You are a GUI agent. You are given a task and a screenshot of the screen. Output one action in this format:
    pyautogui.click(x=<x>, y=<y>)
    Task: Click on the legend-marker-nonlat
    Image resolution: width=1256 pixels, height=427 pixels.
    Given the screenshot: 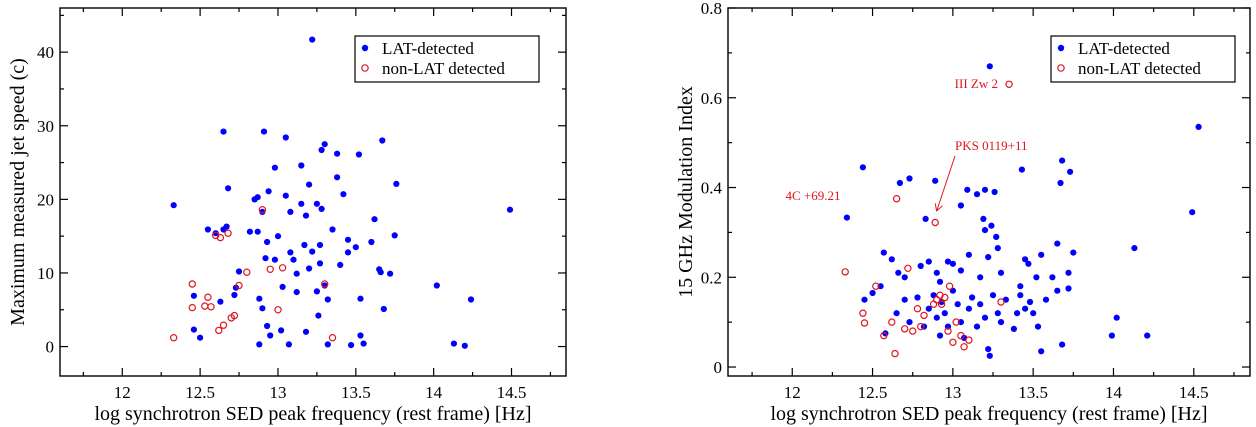 What is the action you would take?
    pyautogui.click(x=1061, y=68)
    